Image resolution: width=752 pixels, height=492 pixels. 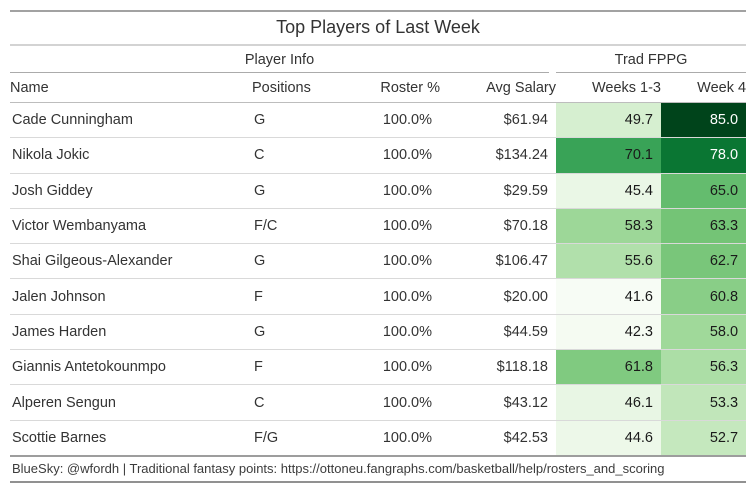 What do you see at coordinates (390, 88) in the screenshot?
I see `column-header-roster-pct: Roster %` at bounding box center [390, 88].